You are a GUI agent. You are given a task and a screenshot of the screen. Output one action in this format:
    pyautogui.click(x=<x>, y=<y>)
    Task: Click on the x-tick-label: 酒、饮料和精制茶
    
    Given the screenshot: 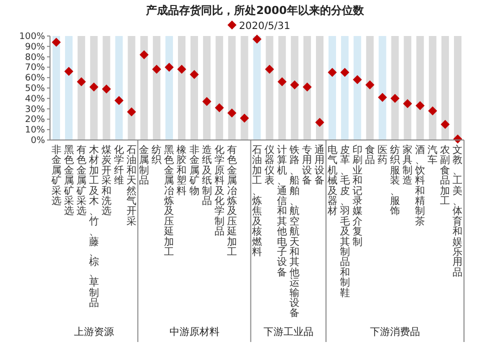 What is the action you would take?
    pyautogui.click(x=420, y=186)
    